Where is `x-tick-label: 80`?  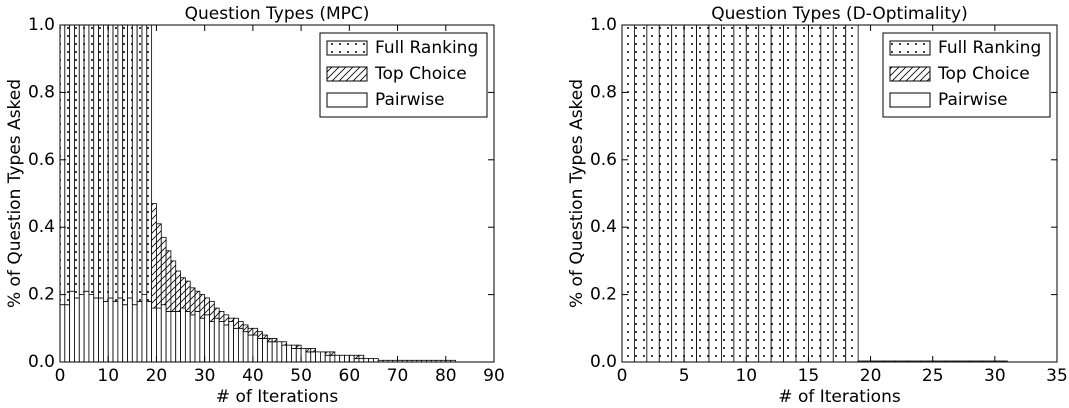 x-tick-label: 80 is located at coordinates (446, 376).